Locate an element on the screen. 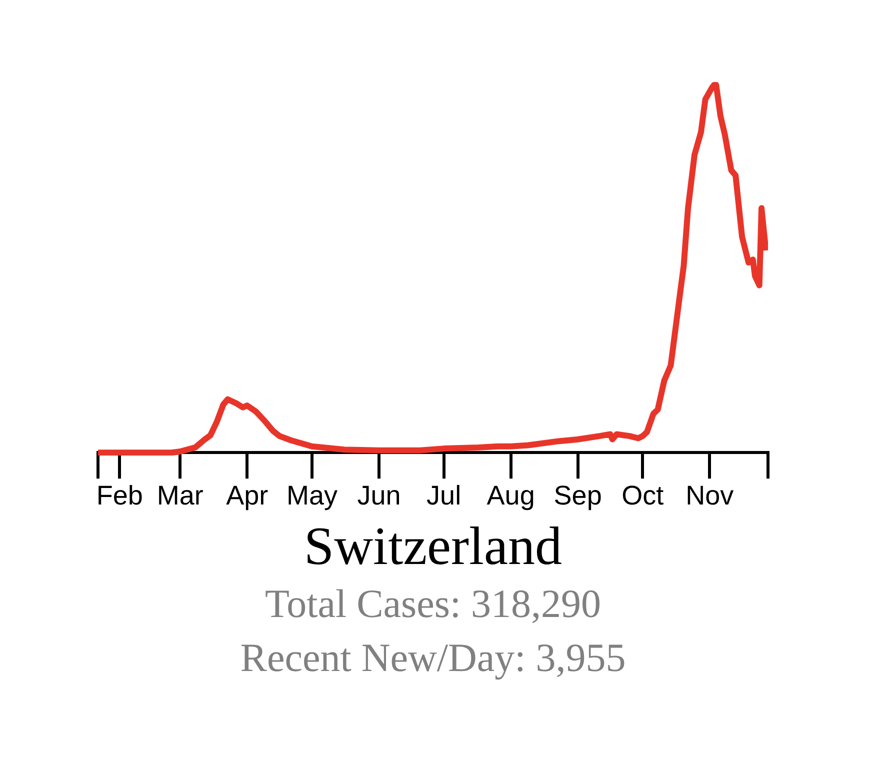 This screenshot has height=770, width=896. x-tick-label: Aug is located at coordinates (510, 495).